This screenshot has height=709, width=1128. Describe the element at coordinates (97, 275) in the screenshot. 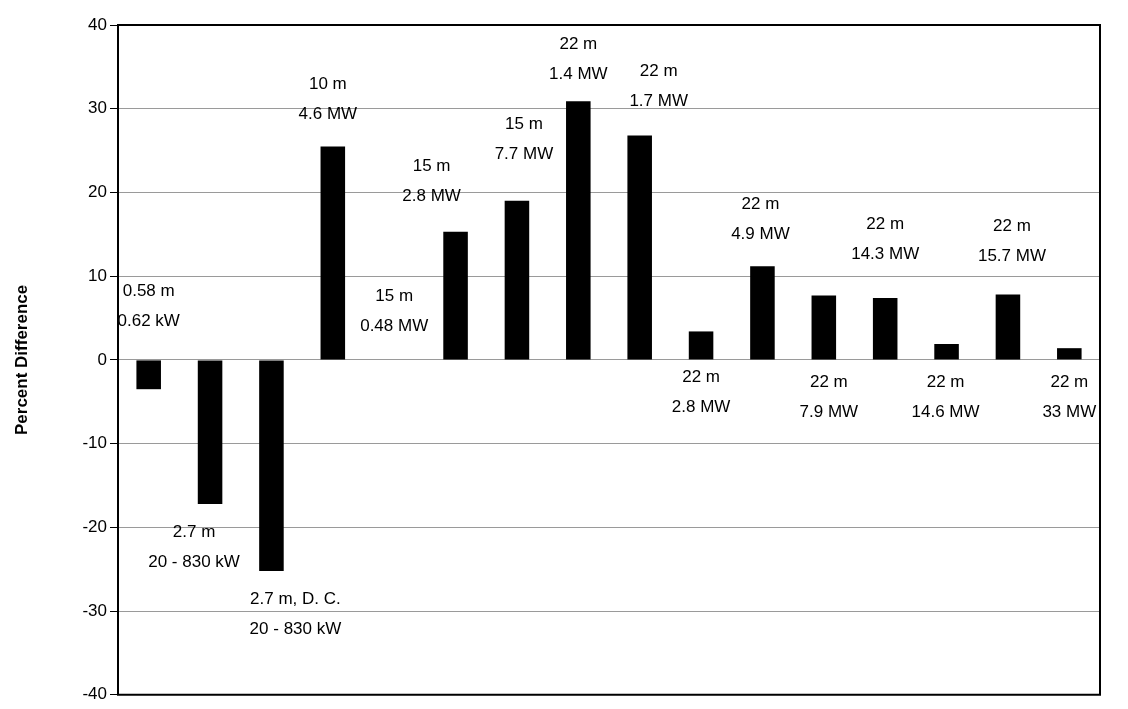

I see `y-tick-label: 10` at that location.